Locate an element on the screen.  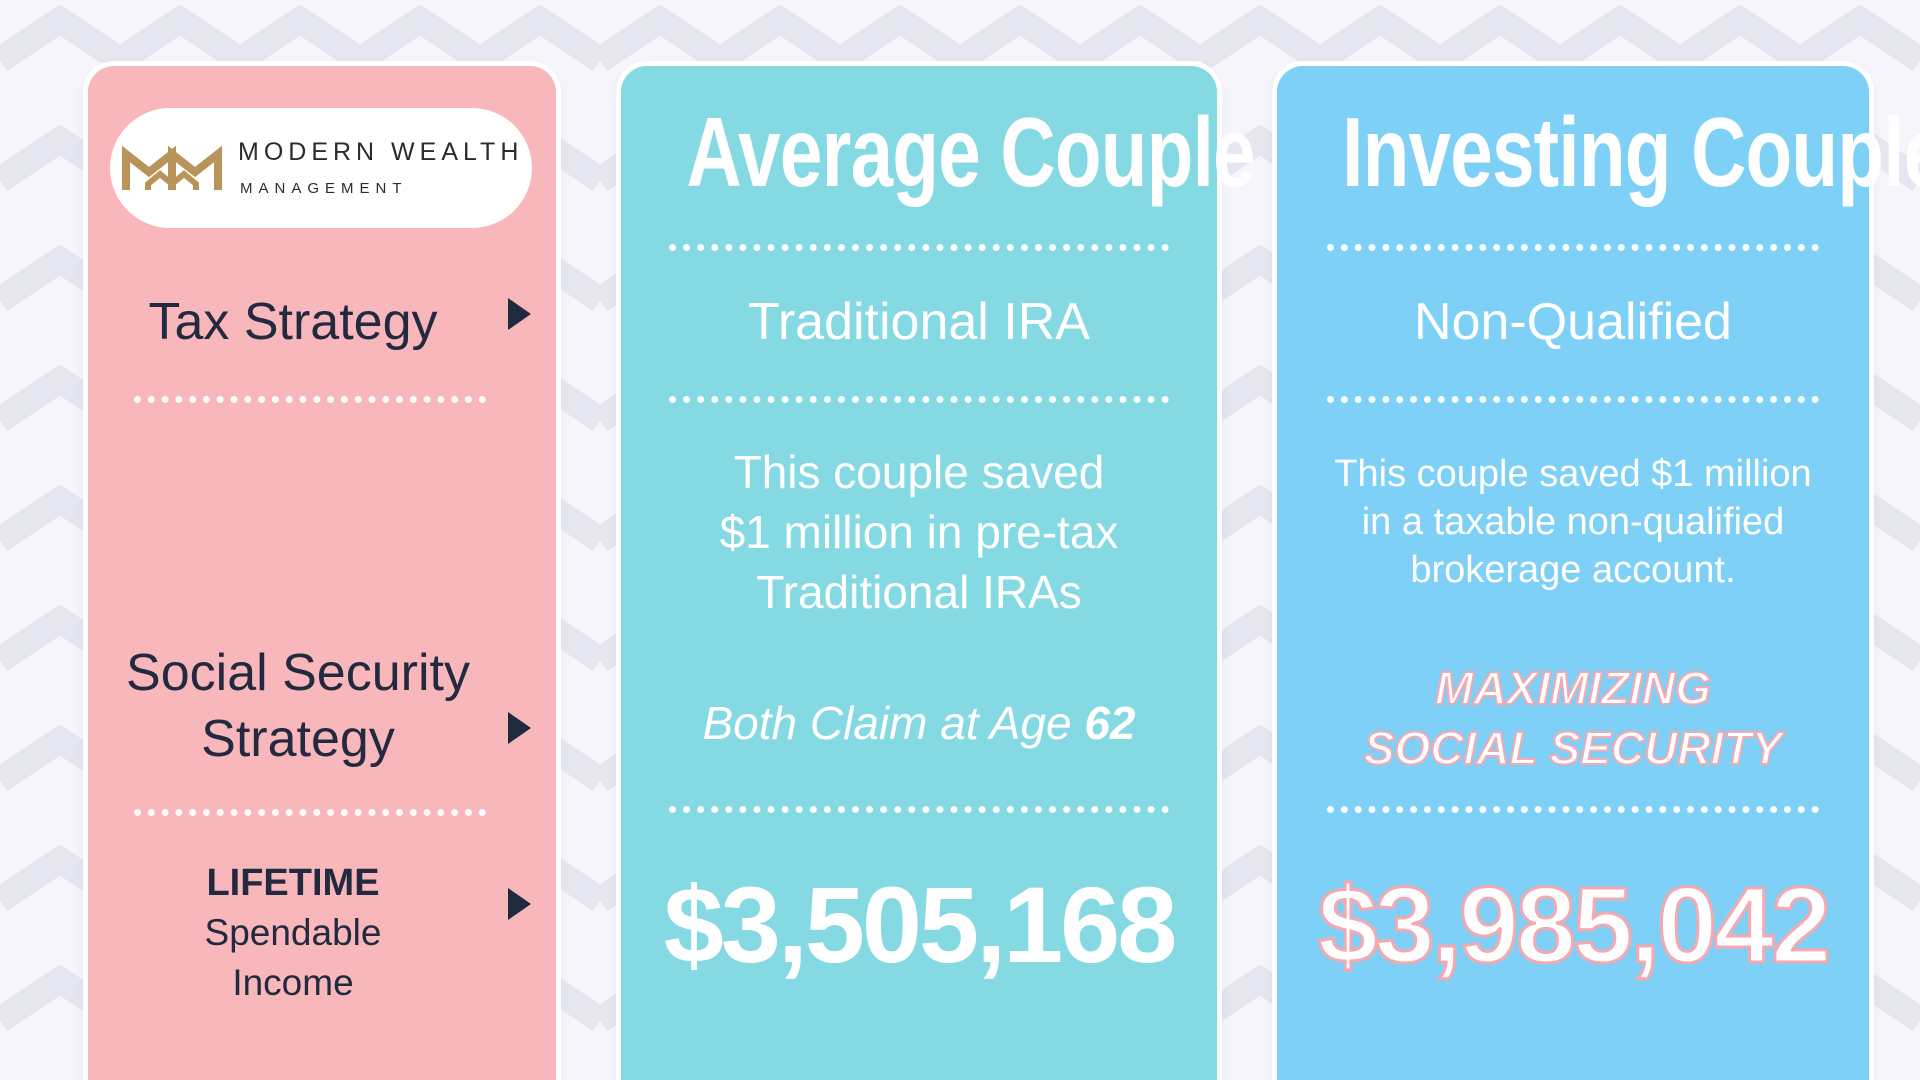
spendable-label: Spendable is located at coordinates (293, 932).